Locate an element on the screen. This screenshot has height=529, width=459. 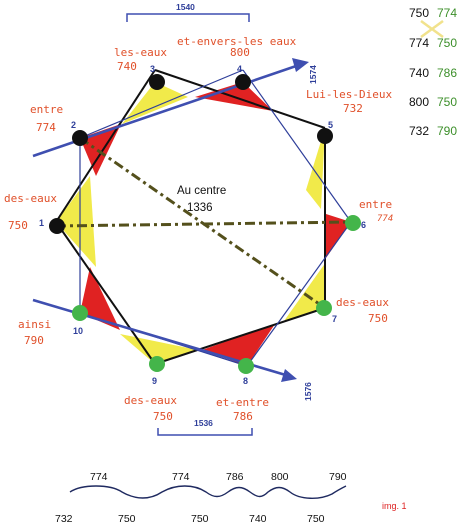
wave-bottom-4: 740 is located at coordinates (258, 519).